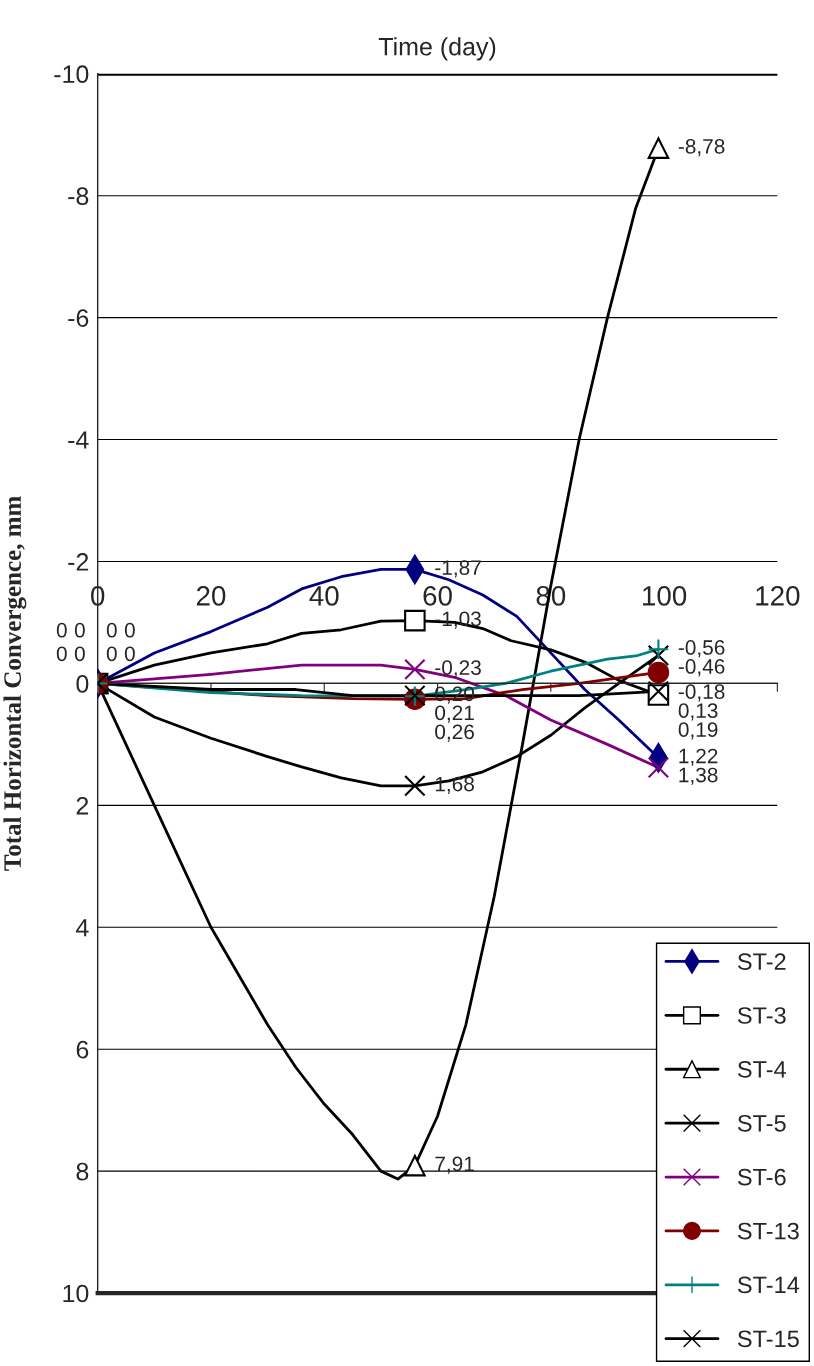  What do you see at coordinates (698, 712) in the screenshot?
I see `data-label: 0,13` at bounding box center [698, 712].